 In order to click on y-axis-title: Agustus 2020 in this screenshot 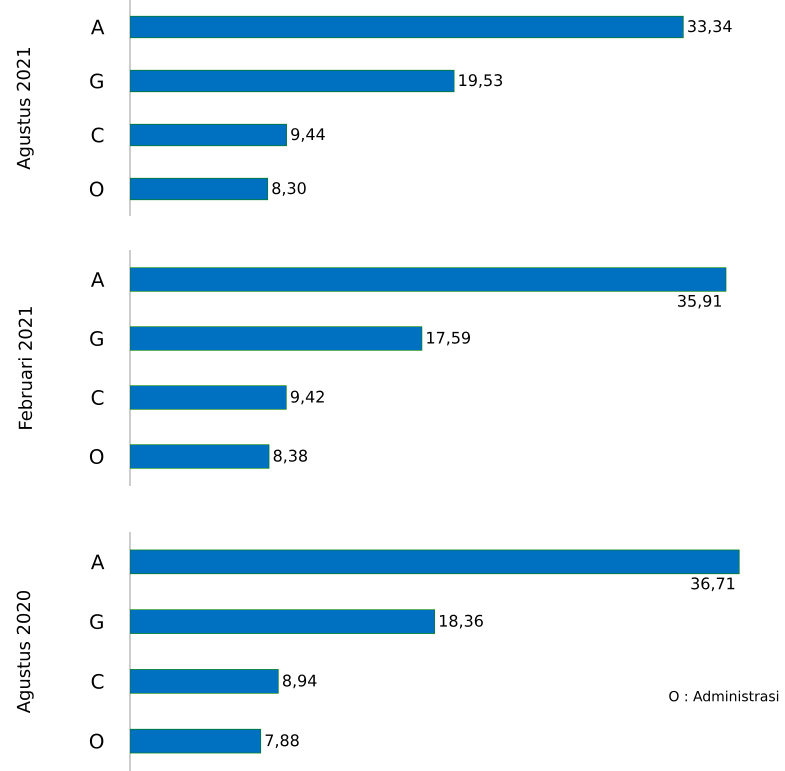, I will do `click(25, 652)`.